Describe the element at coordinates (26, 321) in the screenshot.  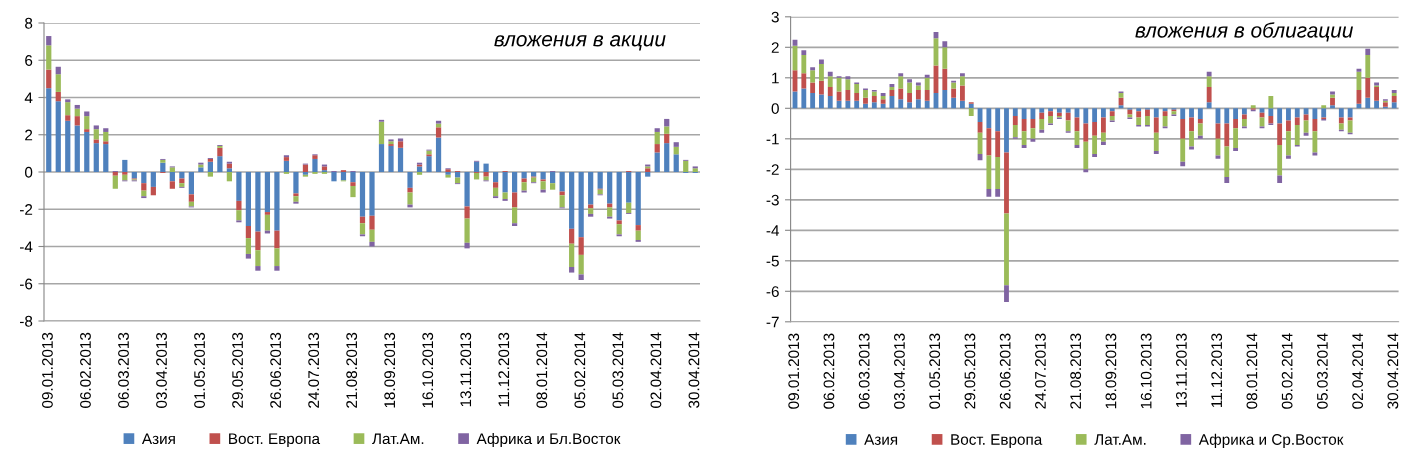
I see `y-tick-label: -8` at that location.